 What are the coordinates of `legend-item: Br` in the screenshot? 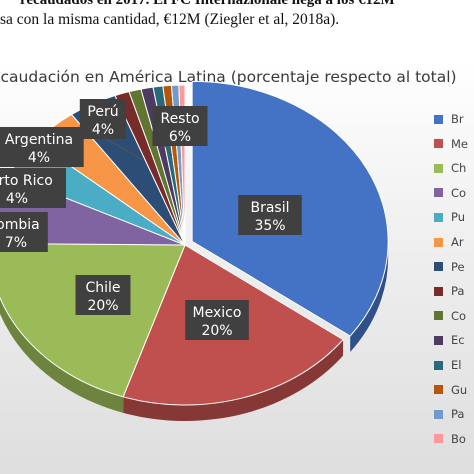 It's located at (449, 119).